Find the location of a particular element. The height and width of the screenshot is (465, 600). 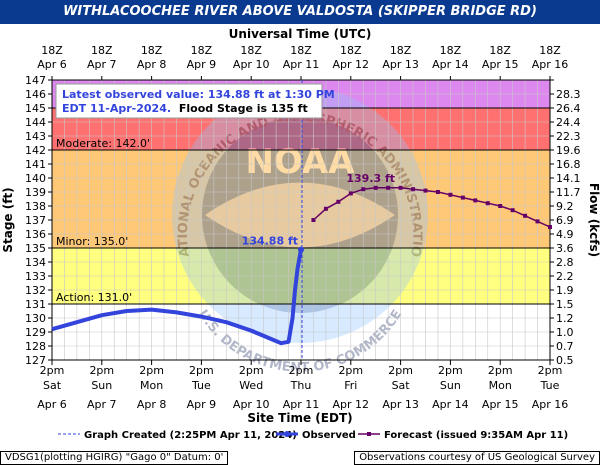

y-right-tick-label: 1.5 is located at coordinates (565, 304).